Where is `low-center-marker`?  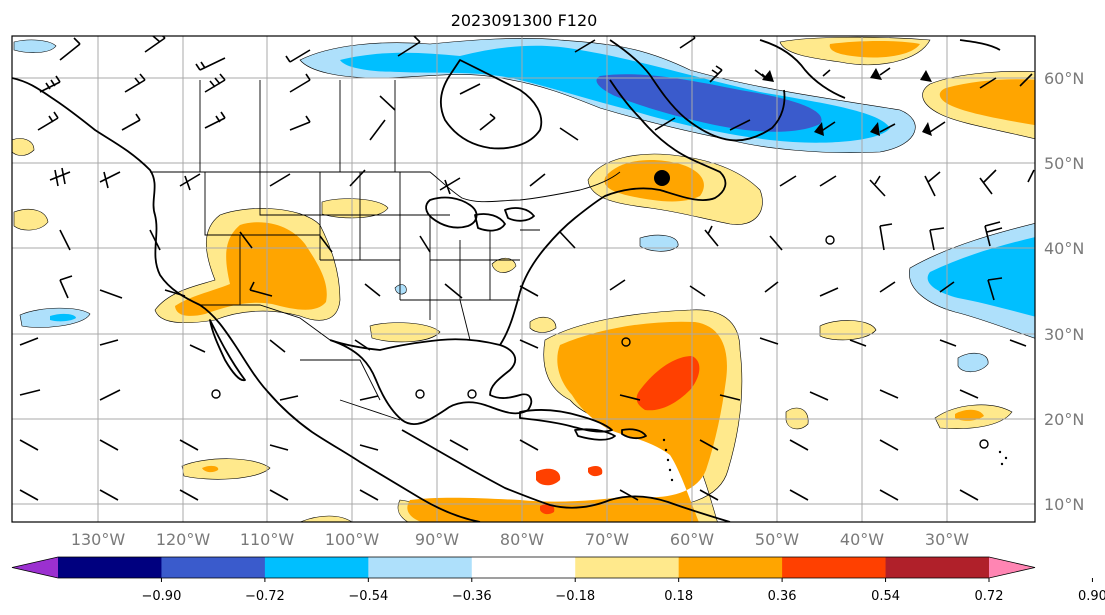
low-center-marker is located at coordinates (662, 178).